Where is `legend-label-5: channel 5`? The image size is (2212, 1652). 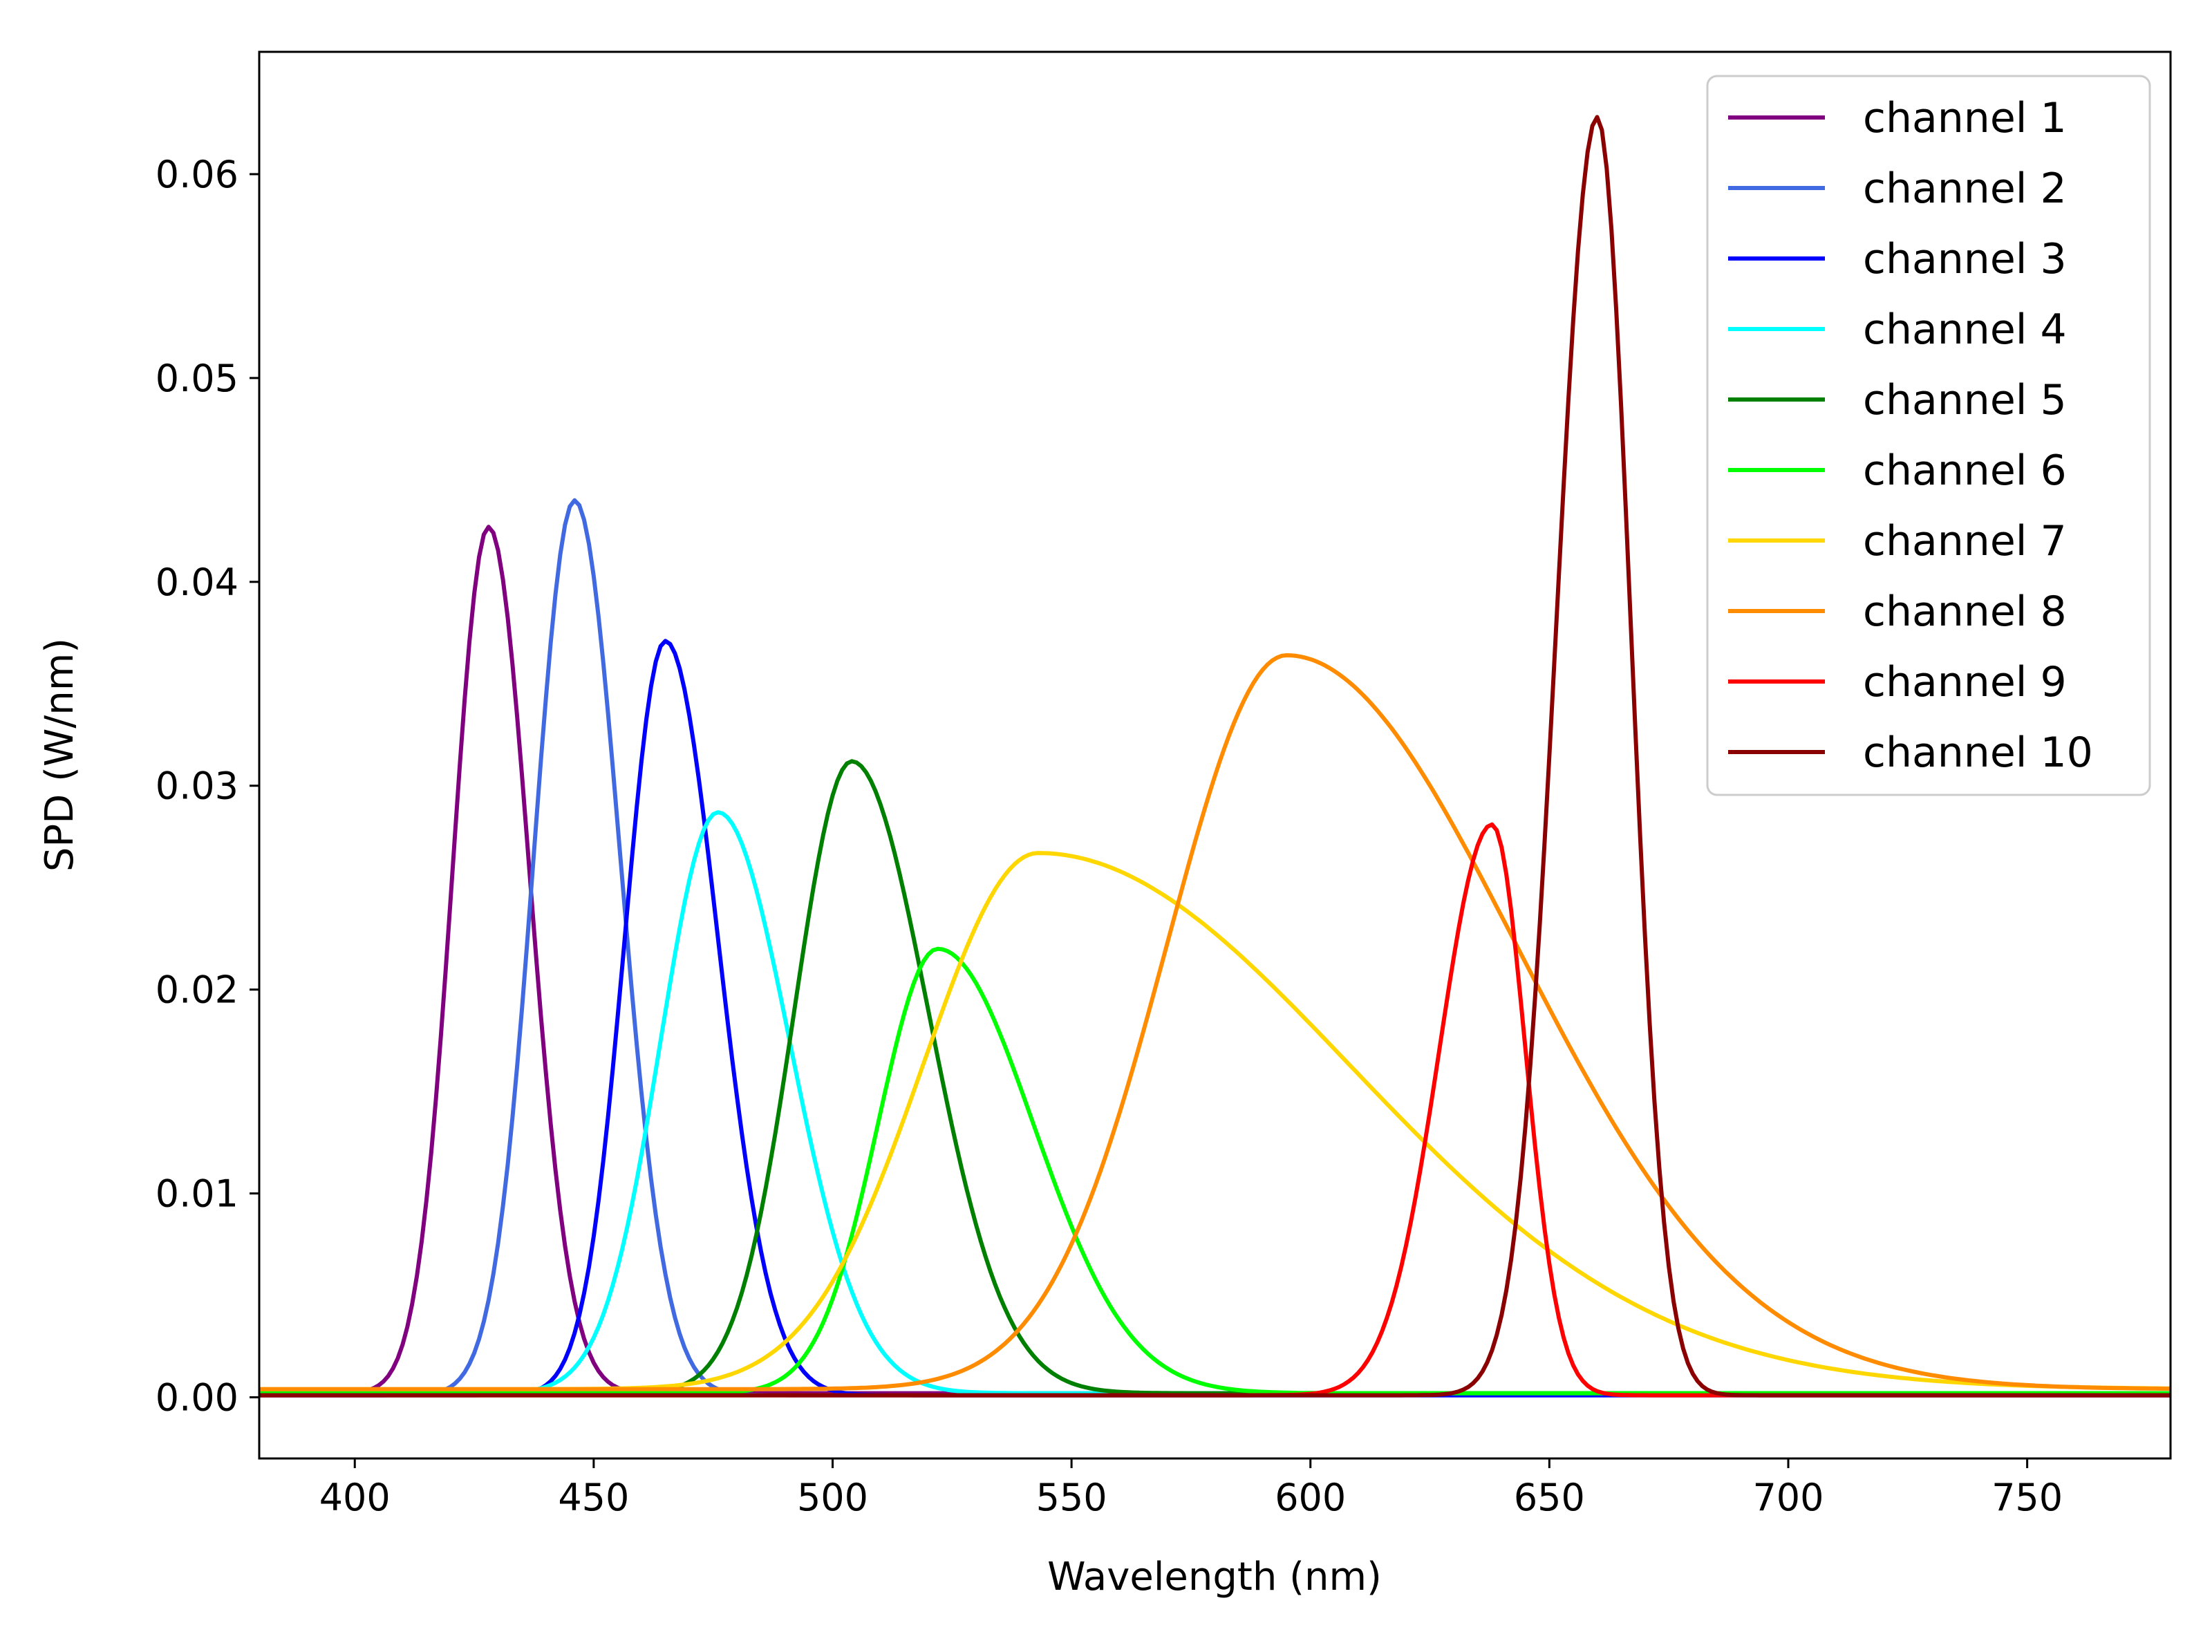 legend-label-5: channel 5 is located at coordinates (1965, 400).